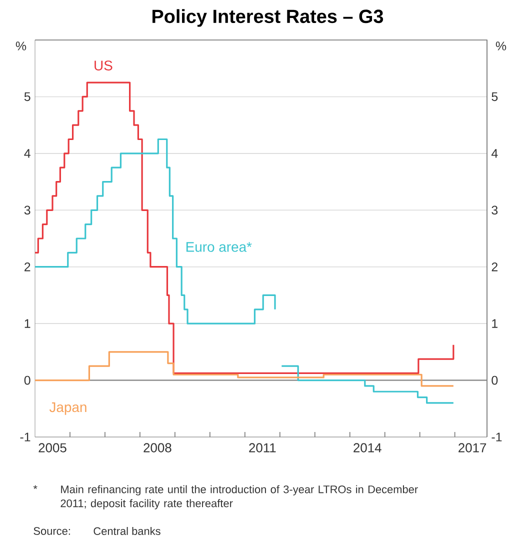  Describe the element at coordinates (27, 380) in the screenshot. I see `y-tick-label: 0` at that location.